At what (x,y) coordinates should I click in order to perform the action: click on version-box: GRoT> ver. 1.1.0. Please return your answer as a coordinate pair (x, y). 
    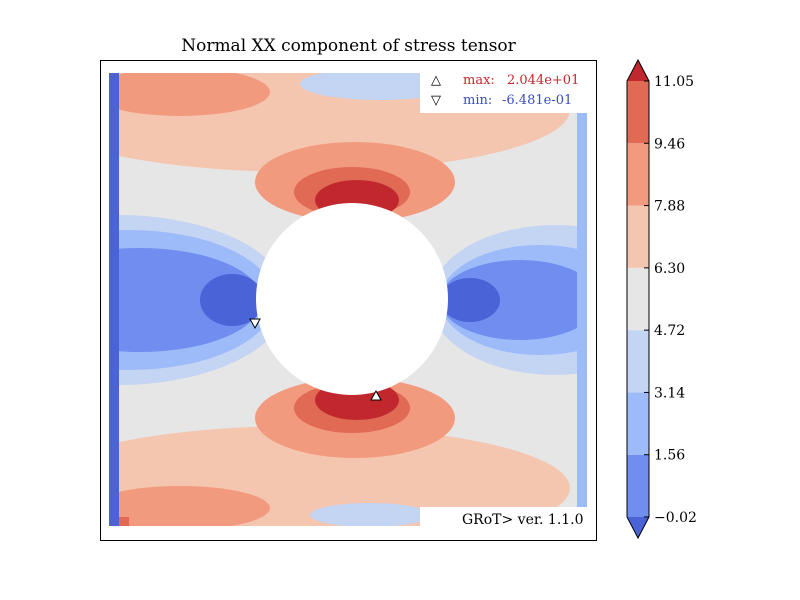
    Looking at the image, I should click on (504, 518).